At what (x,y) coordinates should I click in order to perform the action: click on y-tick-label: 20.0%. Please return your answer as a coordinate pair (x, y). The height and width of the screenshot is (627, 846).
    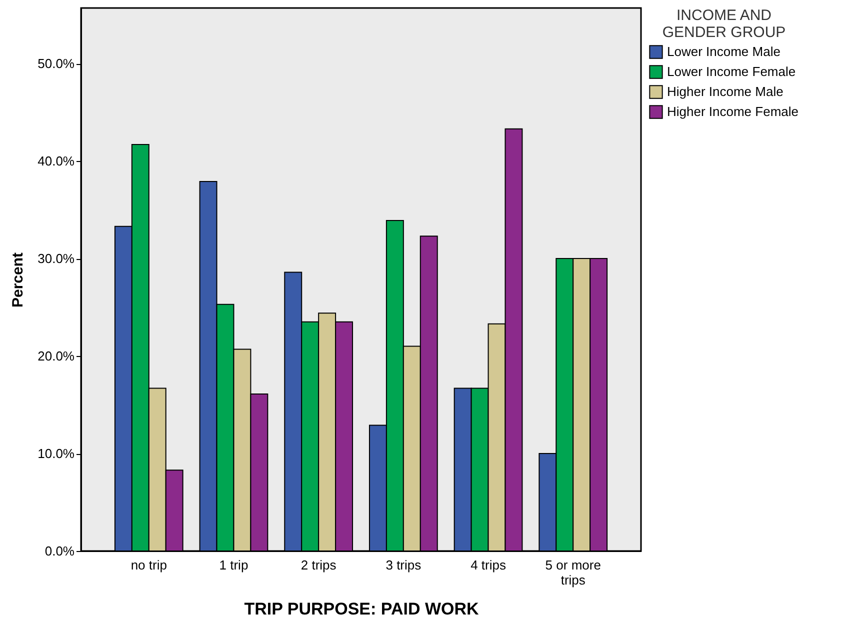
    Looking at the image, I should click on (56, 356).